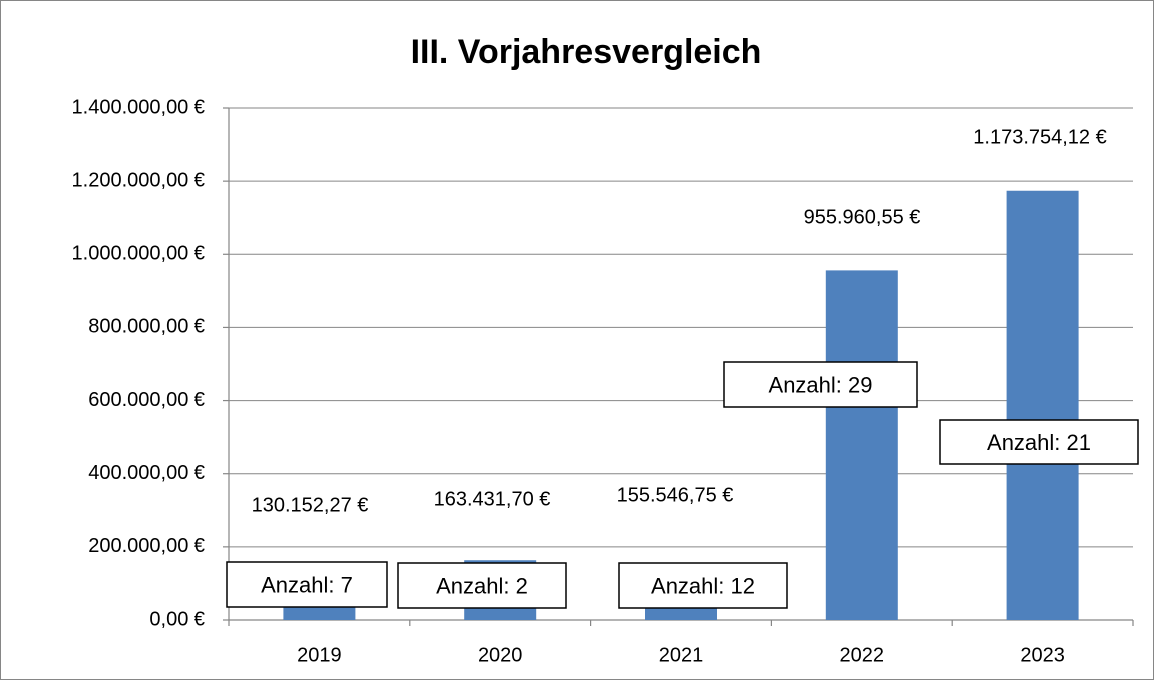 The image size is (1154, 680). What do you see at coordinates (862, 655) in the screenshot?
I see `x-tick-label: 2022` at bounding box center [862, 655].